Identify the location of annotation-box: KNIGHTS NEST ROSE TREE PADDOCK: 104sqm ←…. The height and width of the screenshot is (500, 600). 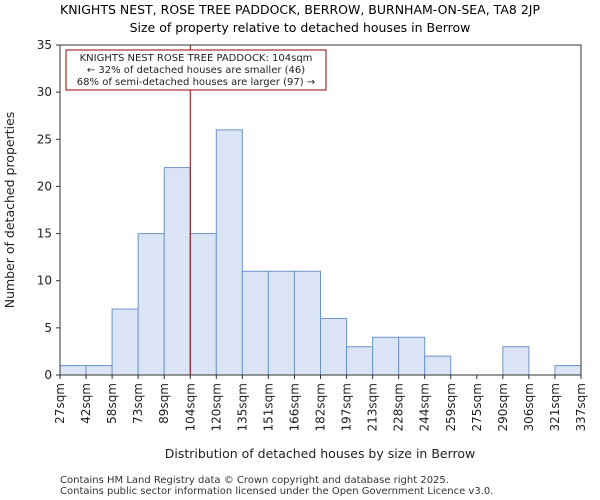
(196, 70).